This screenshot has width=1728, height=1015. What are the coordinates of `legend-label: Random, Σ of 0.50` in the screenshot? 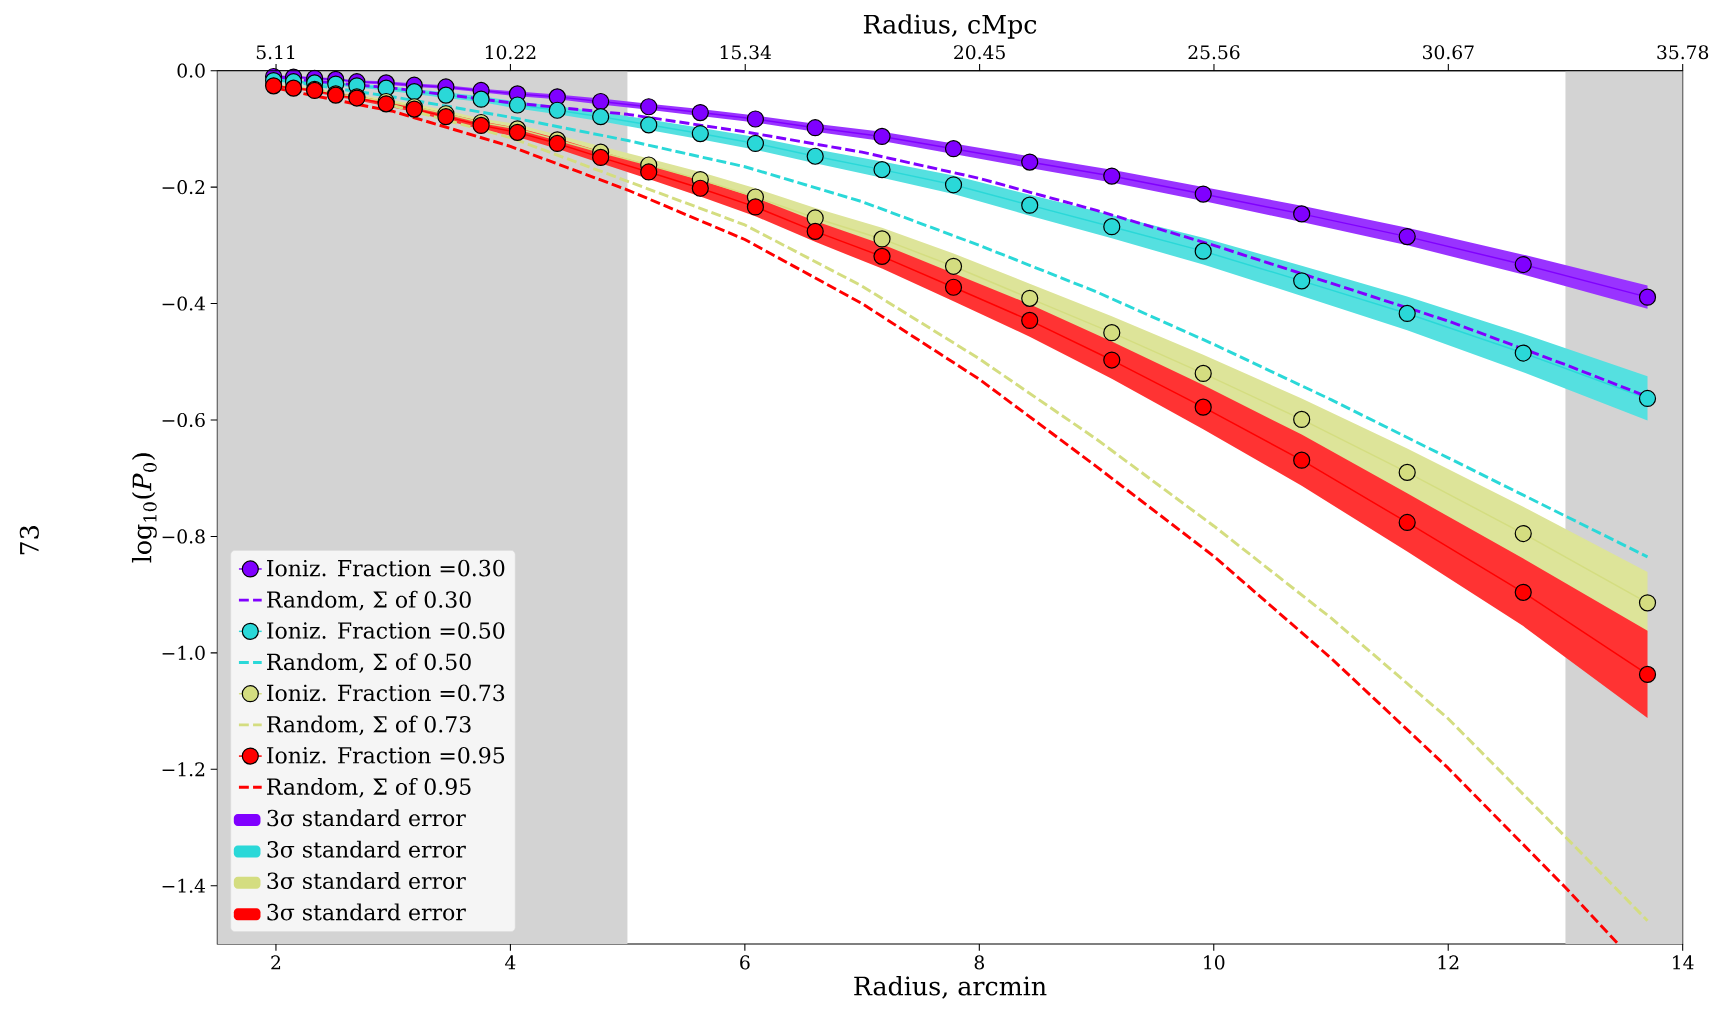 It's located at (369, 663).